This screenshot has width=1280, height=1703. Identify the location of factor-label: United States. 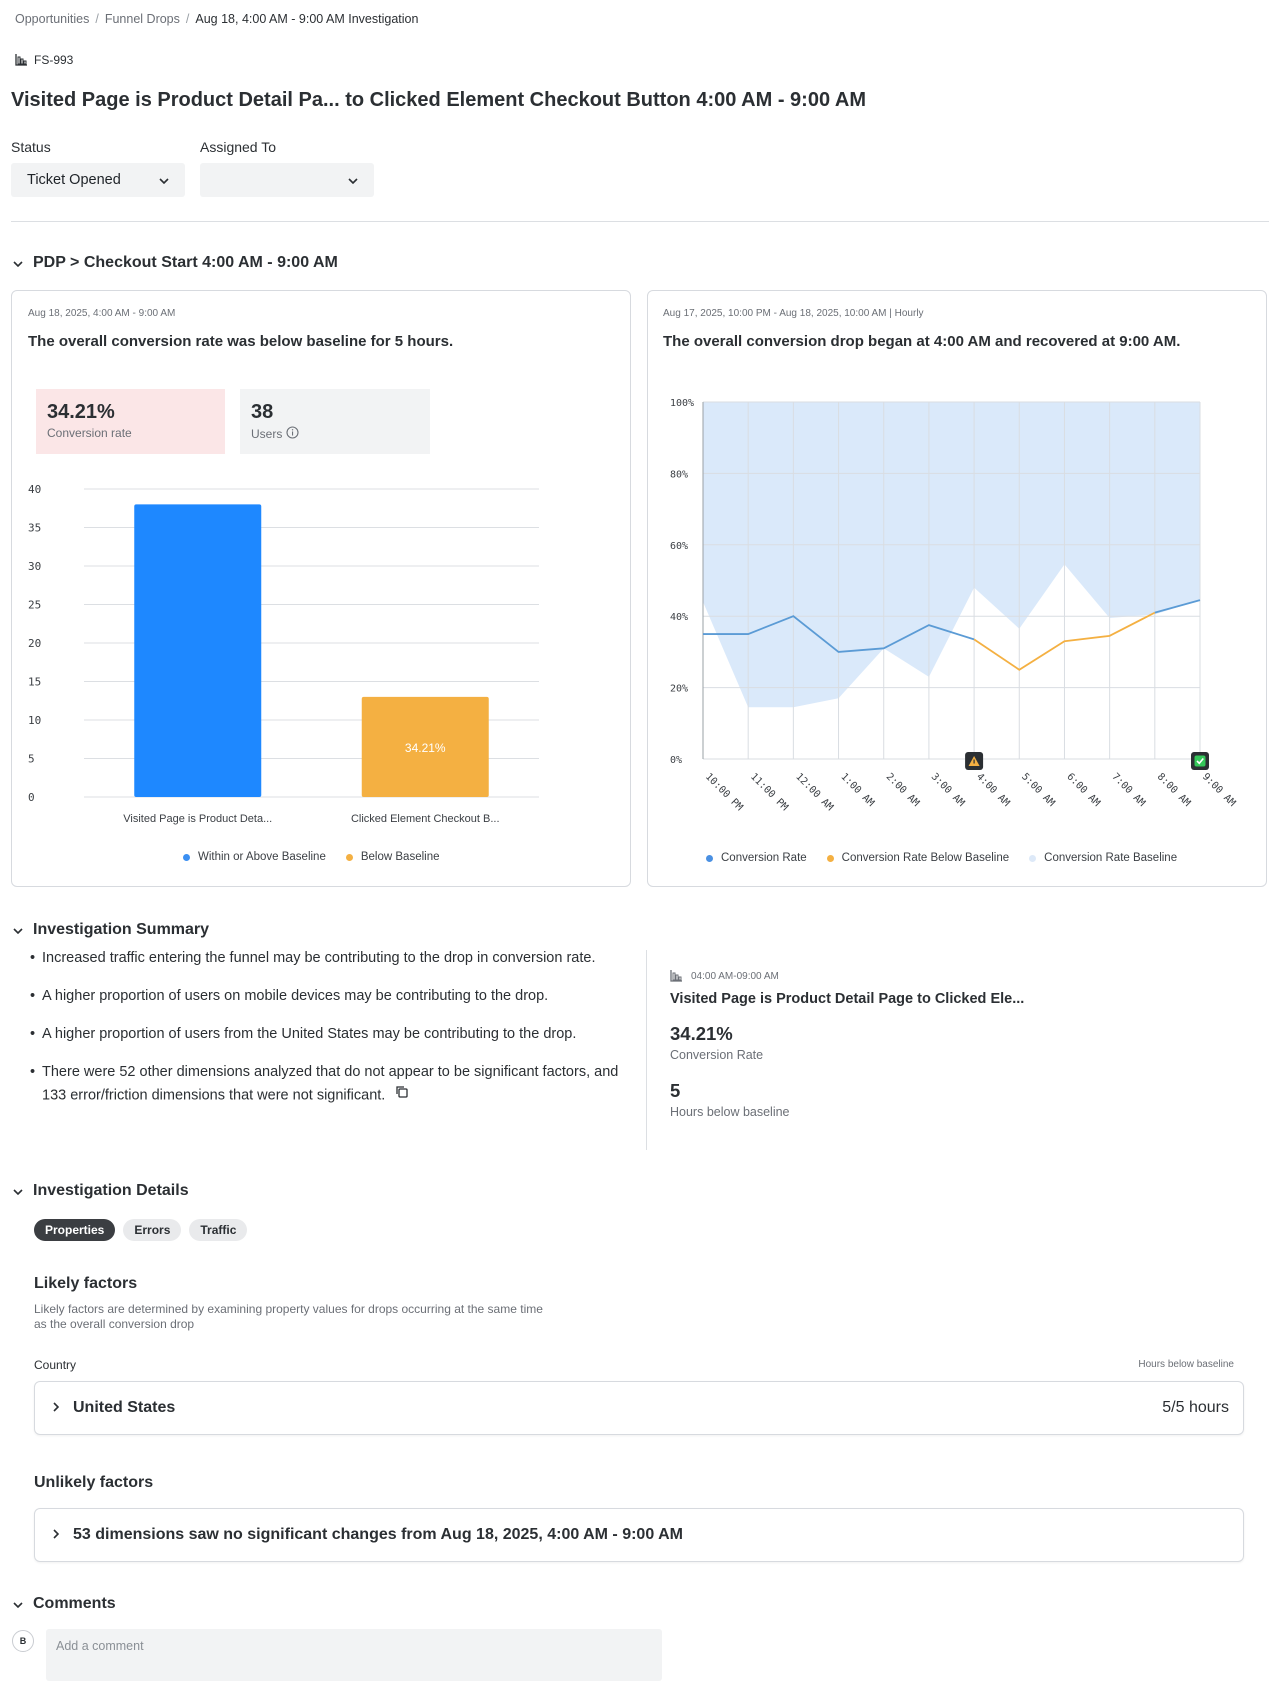
(124, 1407).